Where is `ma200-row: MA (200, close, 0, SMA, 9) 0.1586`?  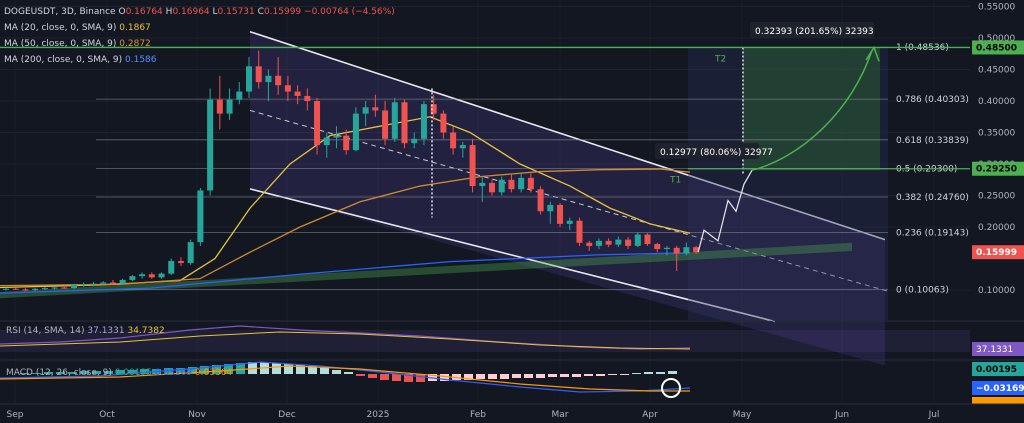 ma200-row: MA (200, close, 0, SMA, 9) 0.1586 is located at coordinates (199, 60).